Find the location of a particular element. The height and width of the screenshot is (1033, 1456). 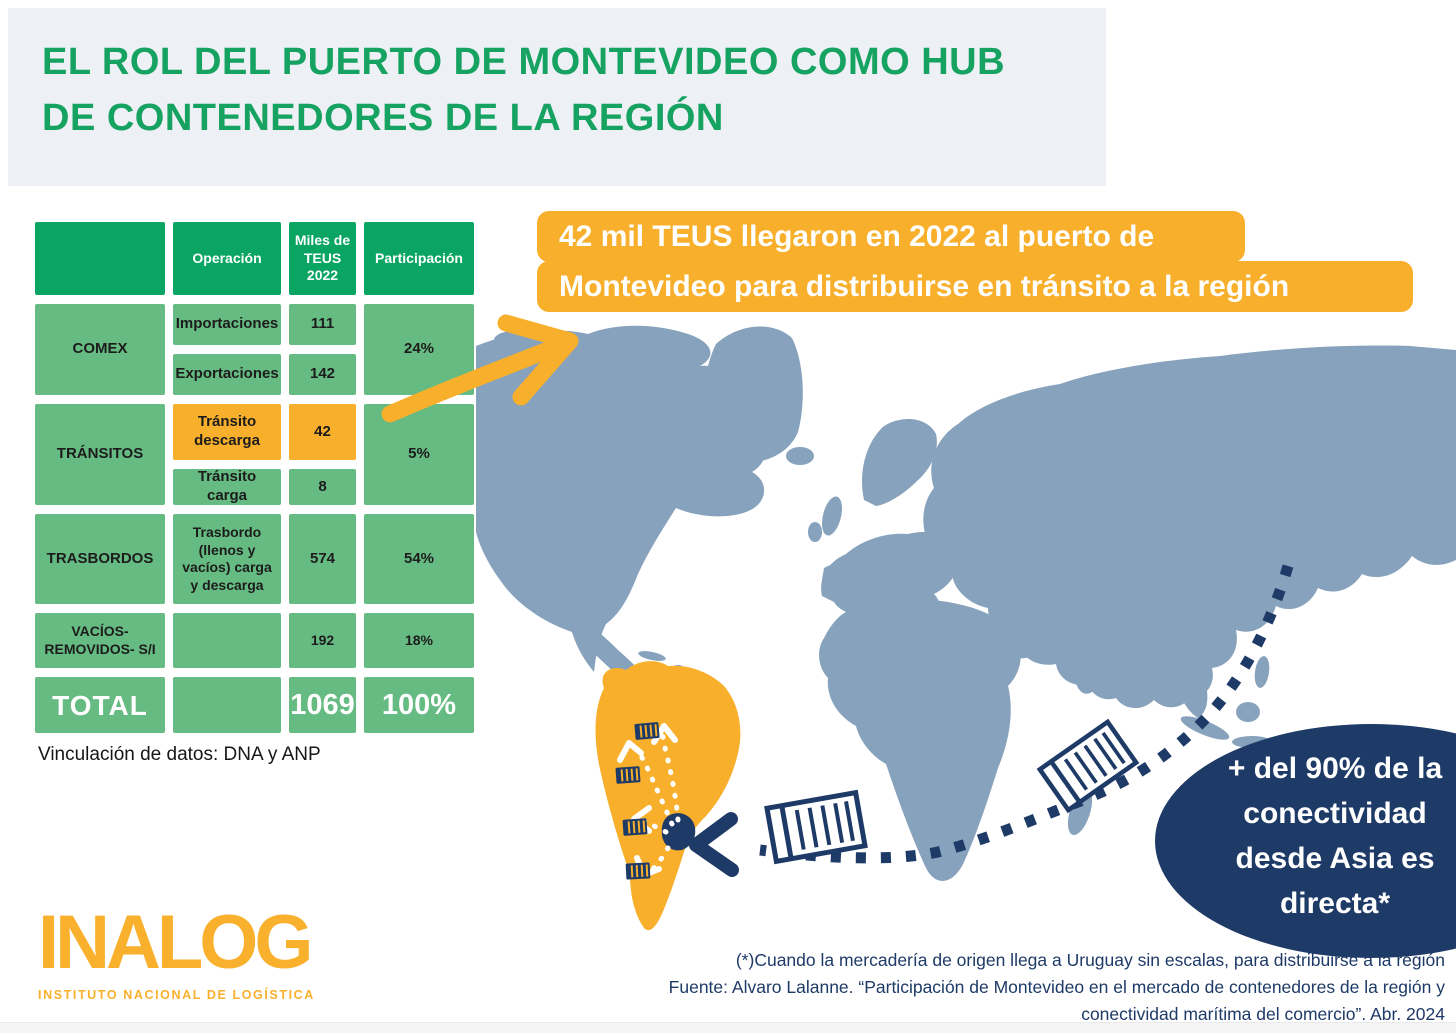

table-op-total is located at coordinates (227, 705).